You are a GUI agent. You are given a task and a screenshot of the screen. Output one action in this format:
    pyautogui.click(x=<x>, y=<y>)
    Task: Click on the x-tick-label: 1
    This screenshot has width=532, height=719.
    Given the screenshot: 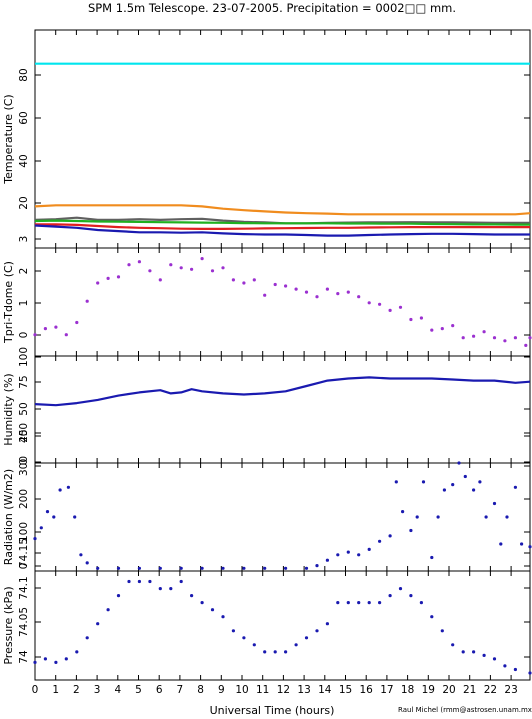 What is the action you would take?
    pyautogui.click(x=55, y=690)
    